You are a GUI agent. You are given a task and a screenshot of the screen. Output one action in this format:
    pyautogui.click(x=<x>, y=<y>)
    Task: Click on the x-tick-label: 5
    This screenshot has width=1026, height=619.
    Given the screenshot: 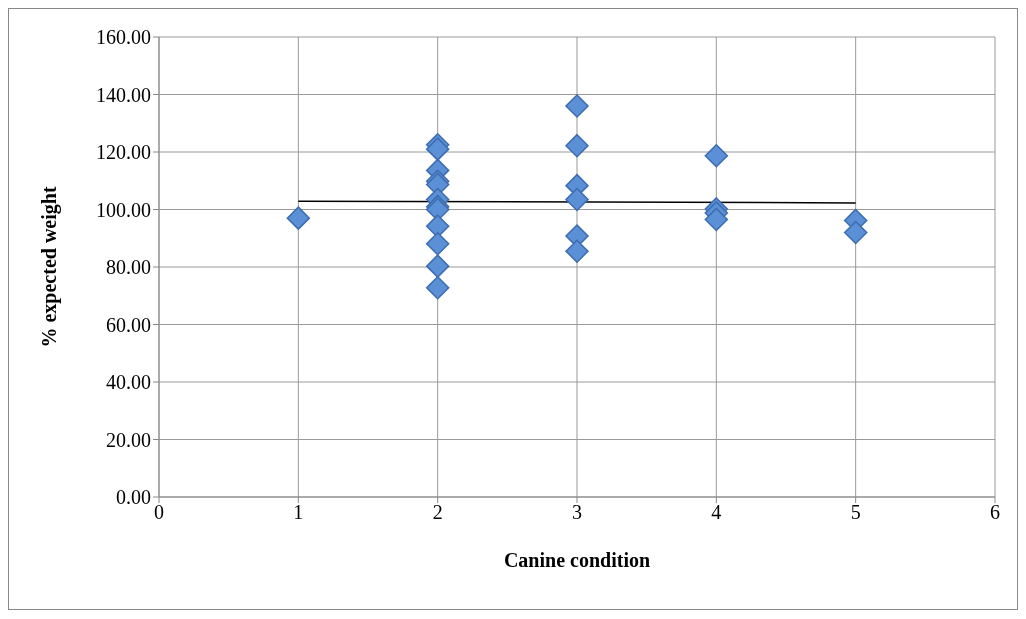 What is the action you would take?
    pyautogui.click(x=855, y=512)
    